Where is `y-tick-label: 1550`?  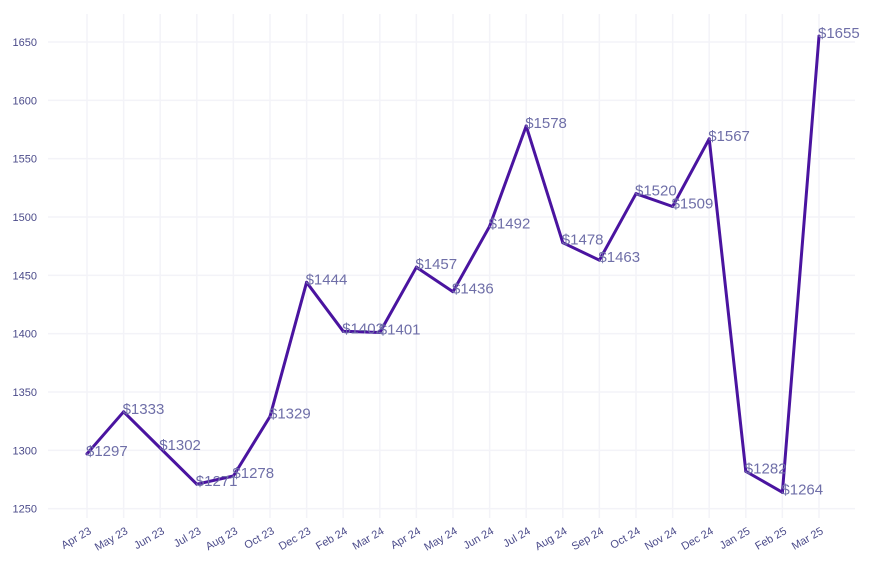
y-tick-label: 1550 is located at coordinates (25, 160).